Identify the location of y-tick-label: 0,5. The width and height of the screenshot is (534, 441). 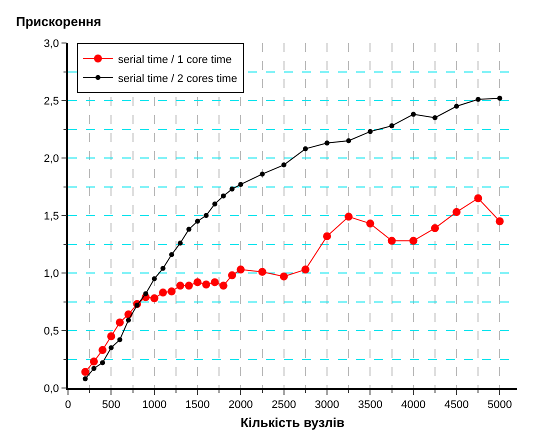
(52, 331).